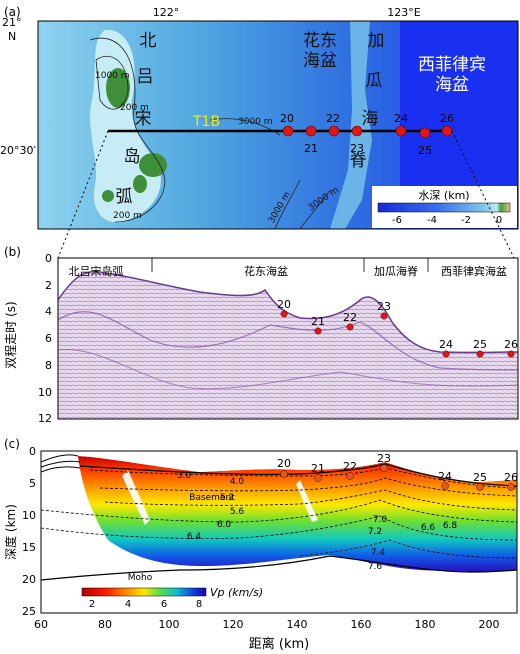  I want to click on station-label-25: 25, so click(425, 150).